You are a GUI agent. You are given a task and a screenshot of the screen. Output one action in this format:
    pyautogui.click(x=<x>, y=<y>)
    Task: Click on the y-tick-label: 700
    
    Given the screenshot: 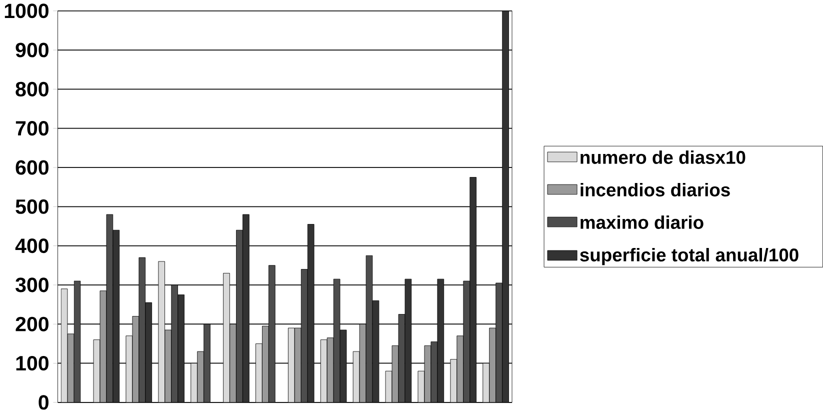 What is the action you would take?
    pyautogui.click(x=32, y=128)
    